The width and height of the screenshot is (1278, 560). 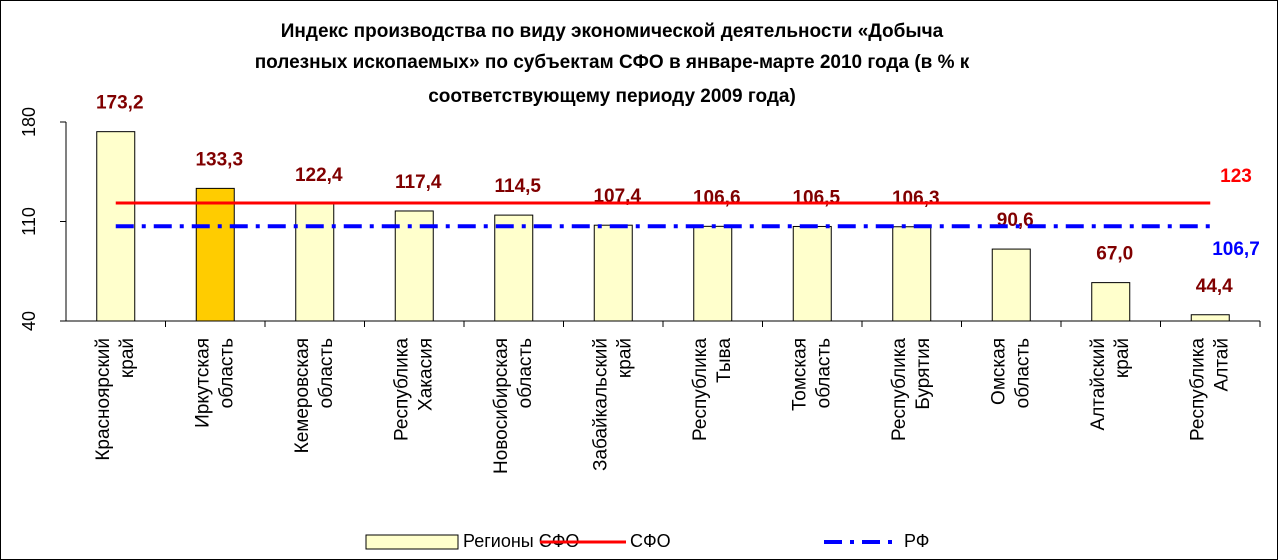 I want to click on x-tick-label: Хакасия, so click(x=425, y=374).